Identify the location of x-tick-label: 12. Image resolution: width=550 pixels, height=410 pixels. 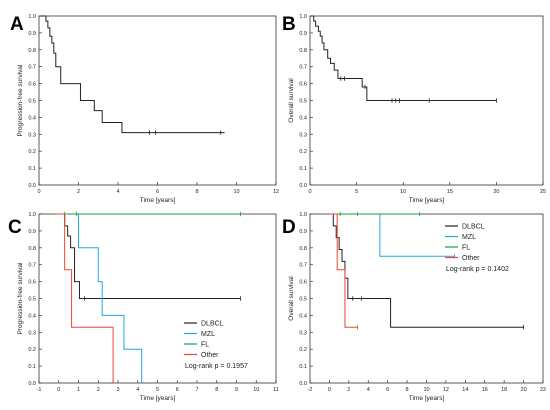
(276, 192).